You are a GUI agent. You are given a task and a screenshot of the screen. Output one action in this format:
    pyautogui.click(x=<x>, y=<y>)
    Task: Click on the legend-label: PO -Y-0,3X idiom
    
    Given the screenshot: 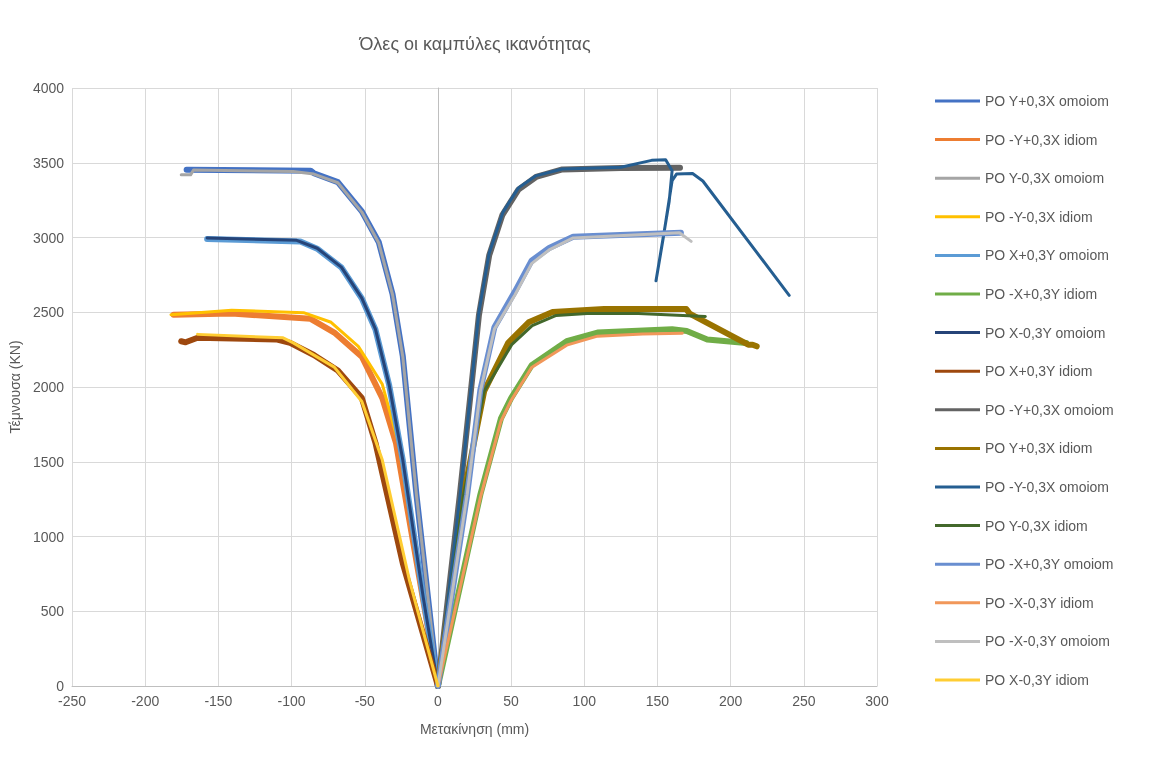 What is the action you would take?
    pyautogui.click(x=1039, y=216)
    